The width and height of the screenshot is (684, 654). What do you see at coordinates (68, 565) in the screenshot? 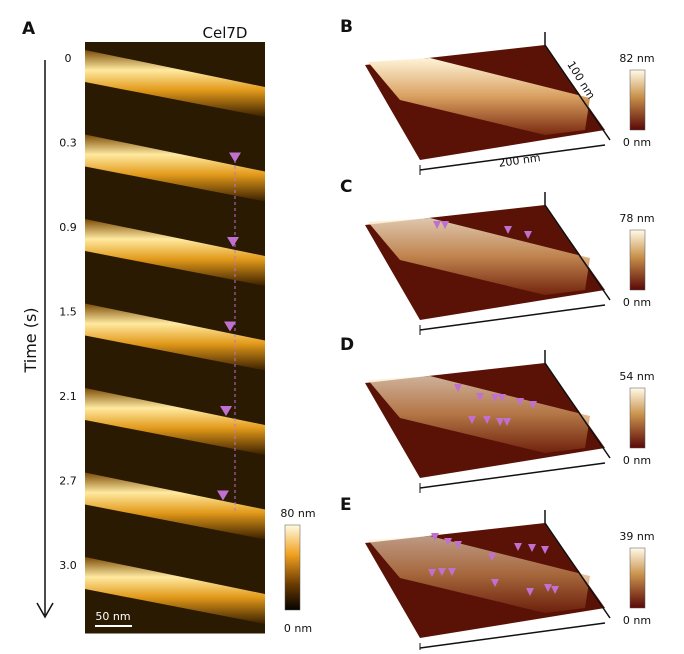
I see `time-label: 3.0` at bounding box center [68, 565].